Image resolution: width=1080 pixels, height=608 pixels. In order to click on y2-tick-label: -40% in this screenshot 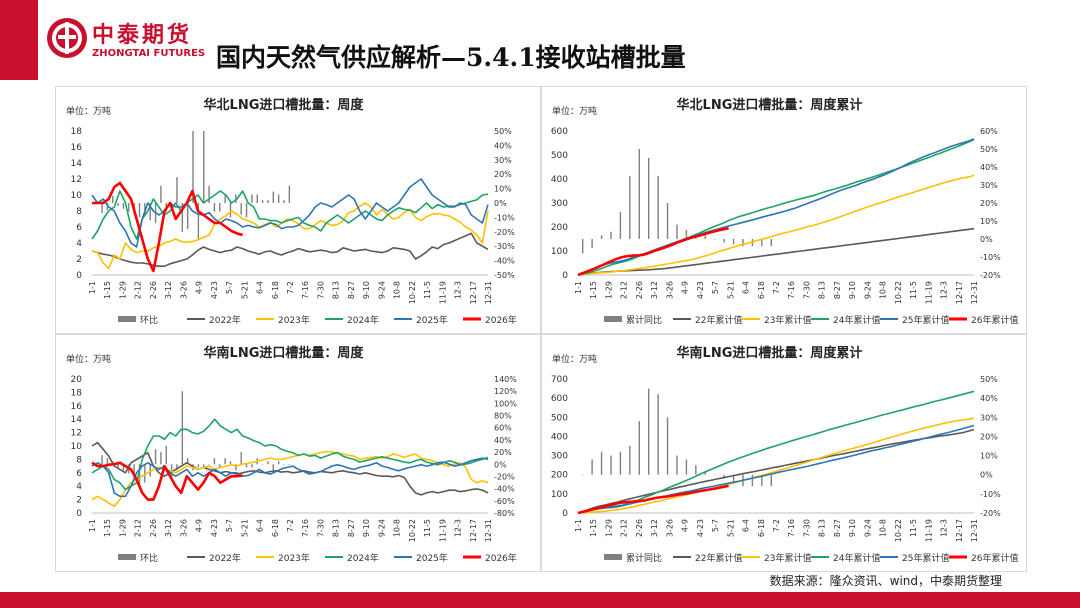, I will do `click(504, 489)`.